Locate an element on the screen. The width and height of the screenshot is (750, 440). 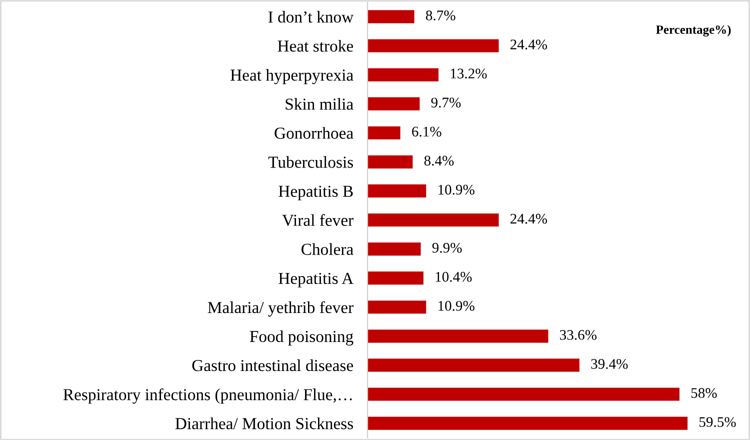
y-tick-label: Tuberculosis is located at coordinates (311, 162).